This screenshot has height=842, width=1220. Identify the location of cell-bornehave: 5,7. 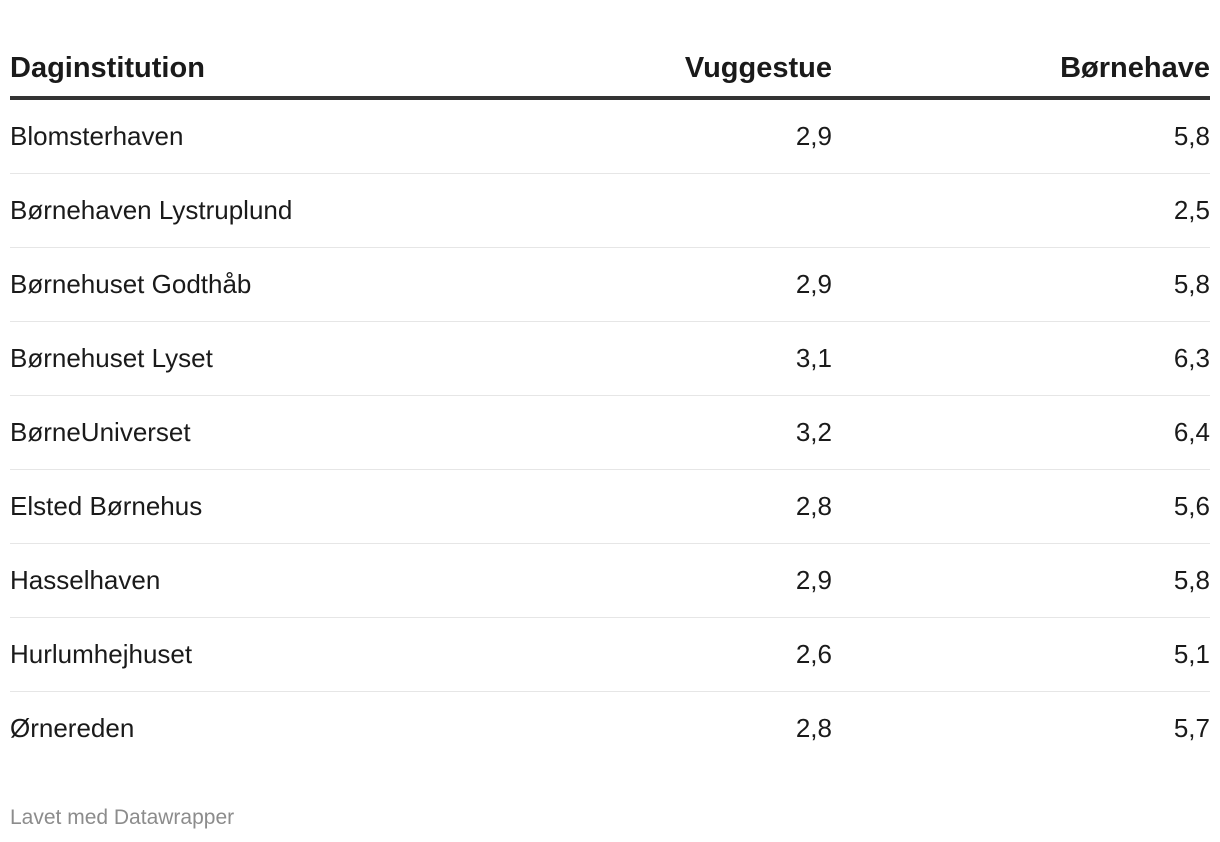
(1191, 728).